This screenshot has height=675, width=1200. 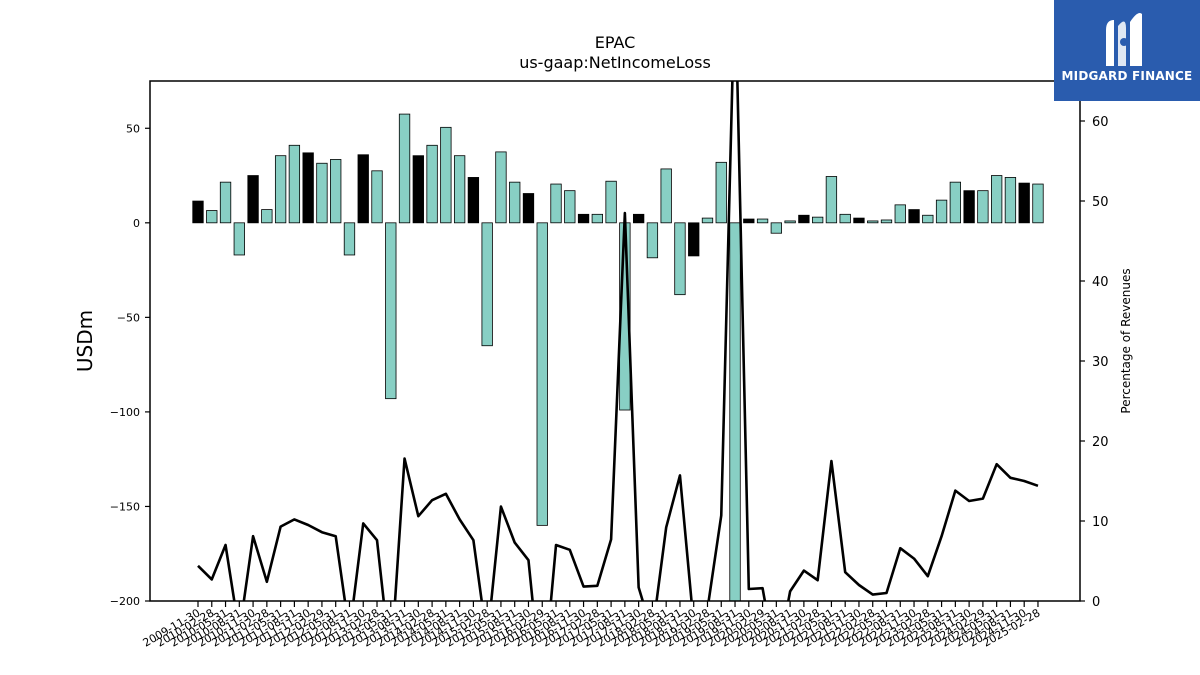 What do you see at coordinates (133, 128) in the screenshot?
I see `y-tick-label: 50` at bounding box center [133, 128].